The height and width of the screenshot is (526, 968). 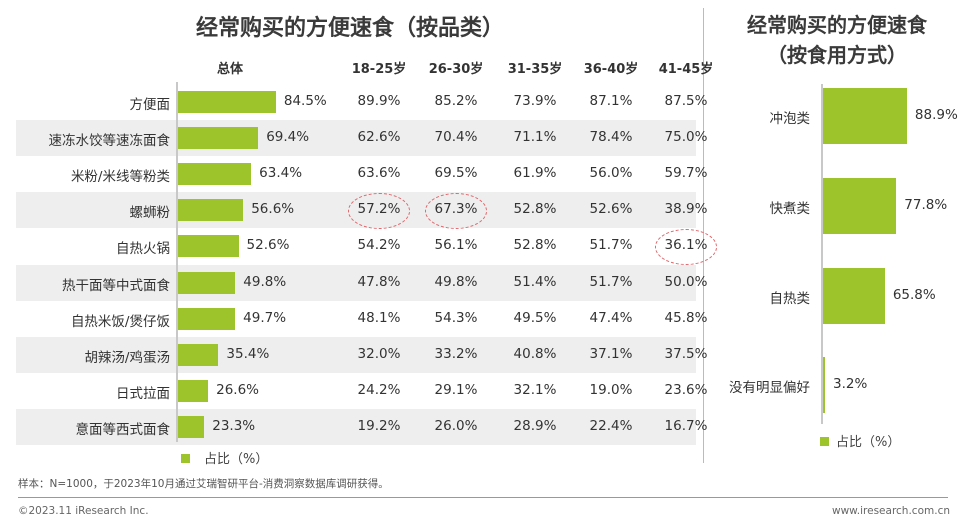 I want to click on table-cell: 33.2%, so click(x=456, y=353).